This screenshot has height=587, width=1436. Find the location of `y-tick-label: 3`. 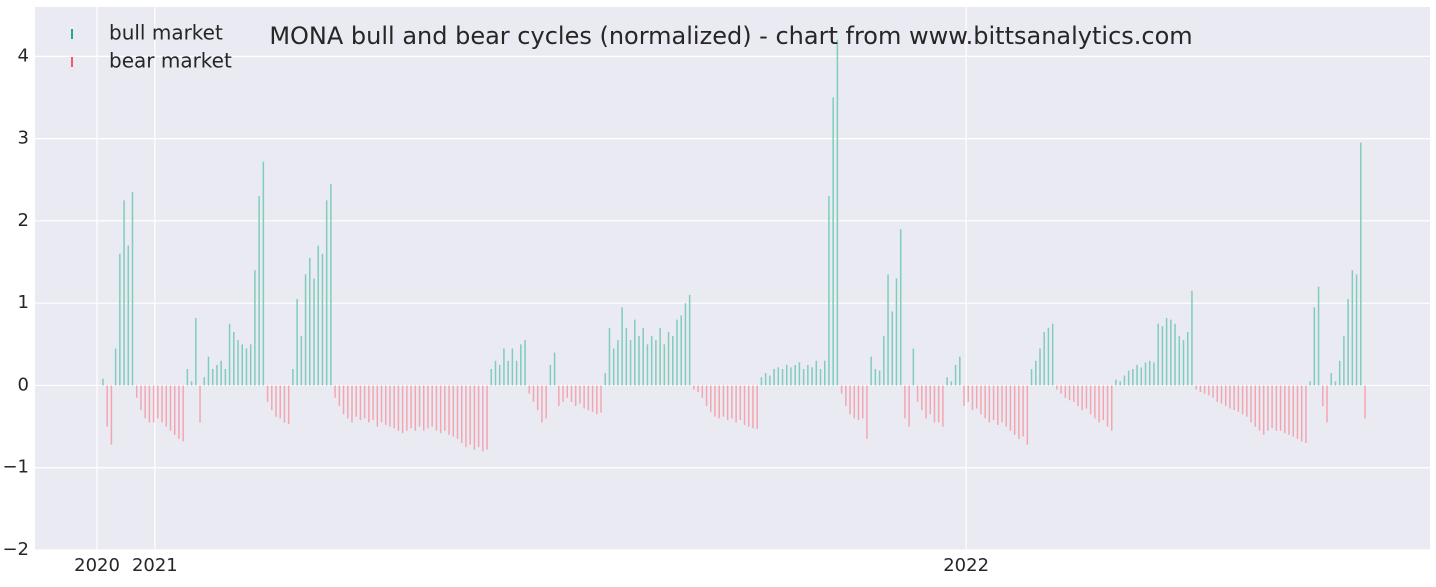

y-tick-label: 3 is located at coordinates (23, 138).